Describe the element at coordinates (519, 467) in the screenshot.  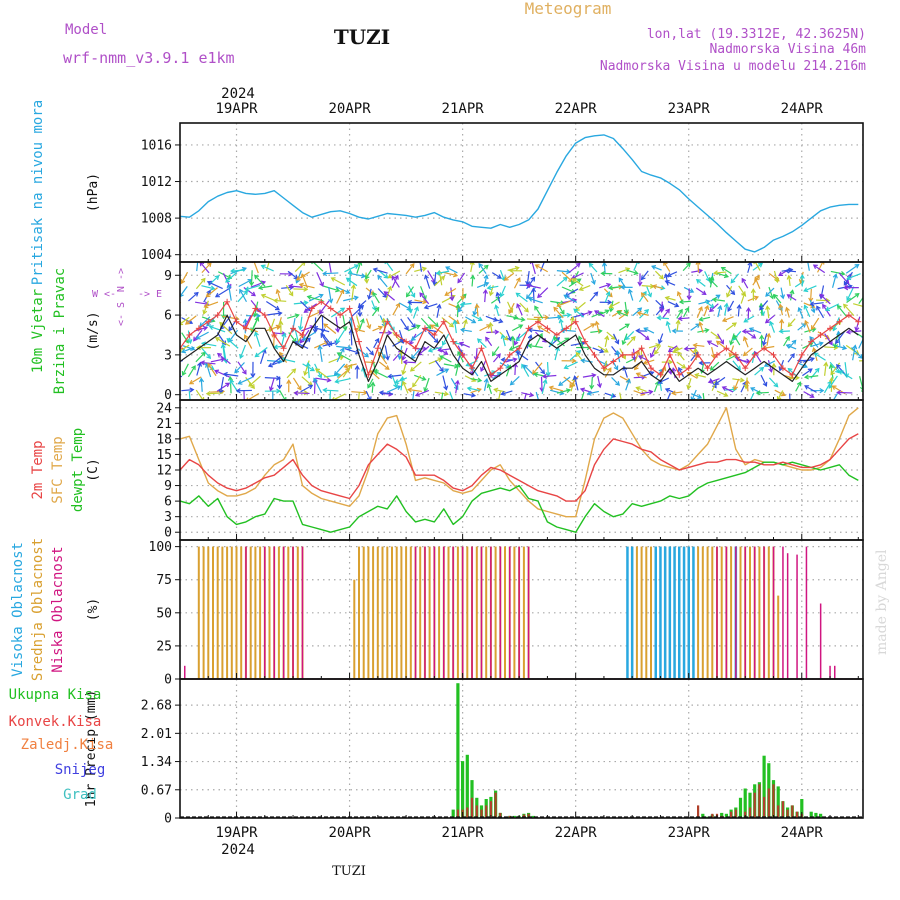
I see `t2m-line` at that location.